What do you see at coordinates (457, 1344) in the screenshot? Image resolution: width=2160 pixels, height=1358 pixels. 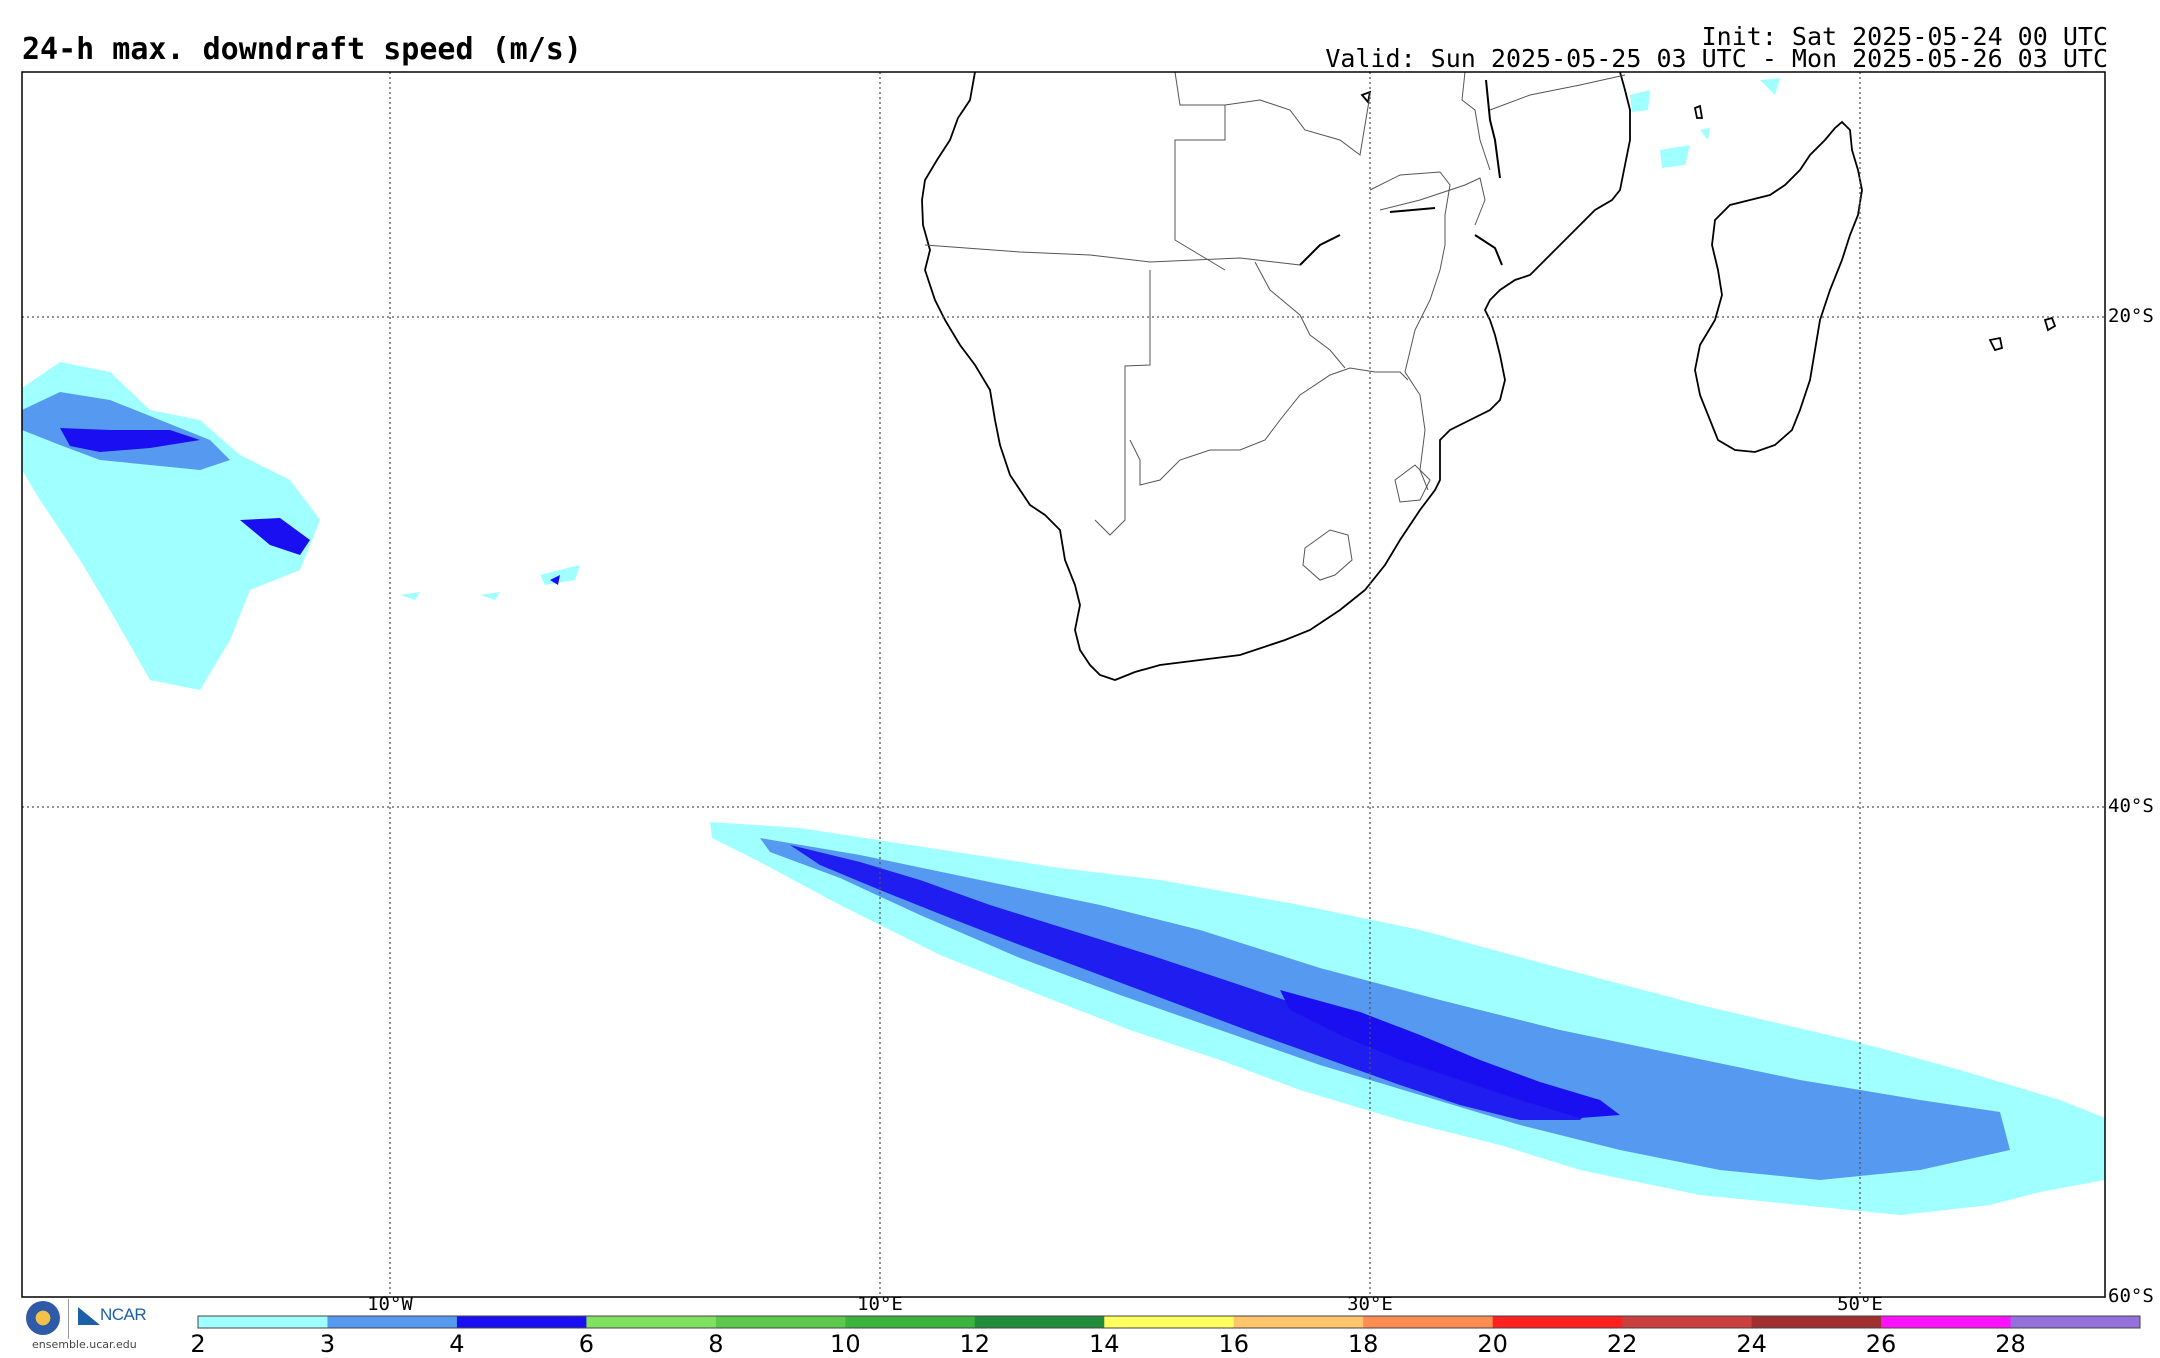 I see `colorbar-tick-label: 4` at bounding box center [457, 1344].